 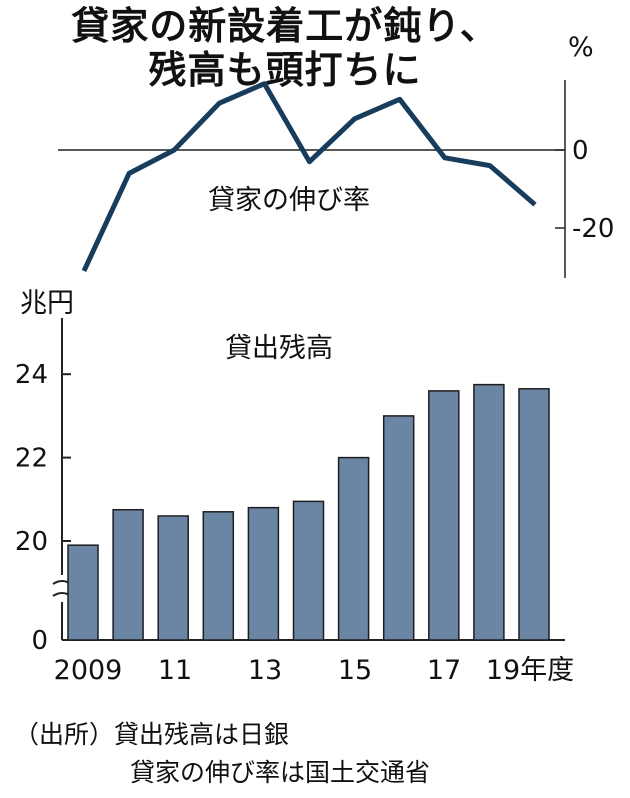 I want to click on bar-x-tick-label: 17, so click(x=444, y=670).